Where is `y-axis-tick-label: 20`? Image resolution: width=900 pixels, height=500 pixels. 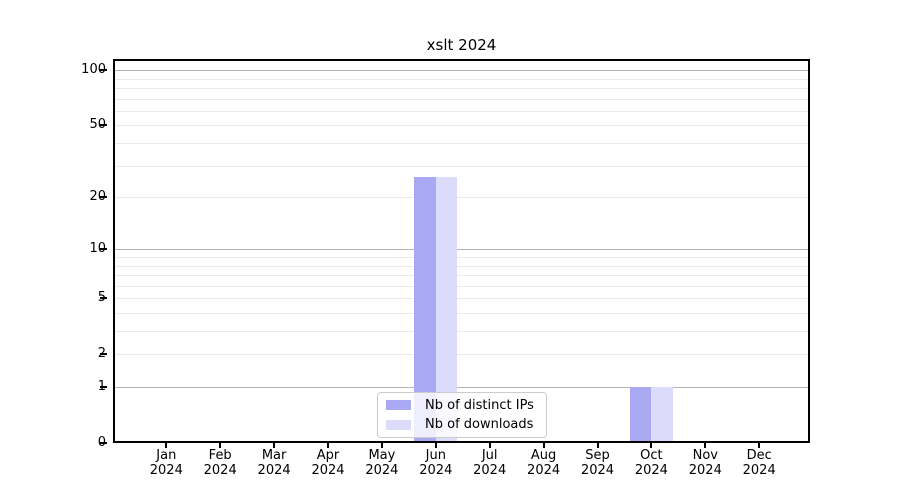 y-axis-tick-label: 20 is located at coordinates (97, 197).